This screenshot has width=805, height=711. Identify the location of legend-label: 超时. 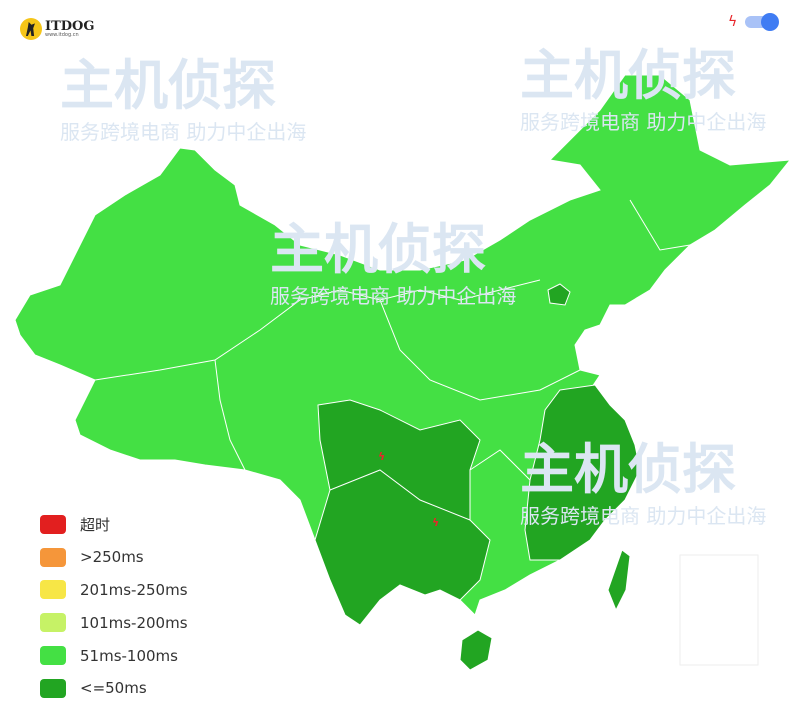
(95, 524).